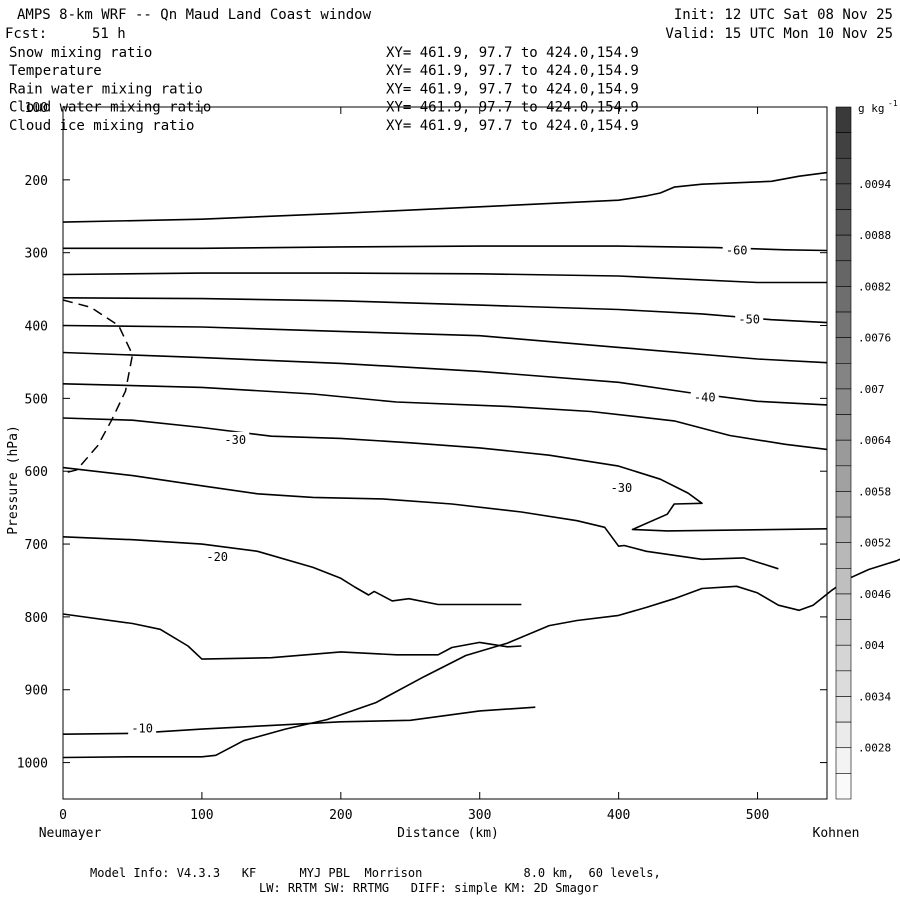 This screenshot has height=900, width=900. What do you see at coordinates (36, 254) in the screenshot?
I see `y-tick-label: 300` at bounding box center [36, 254].